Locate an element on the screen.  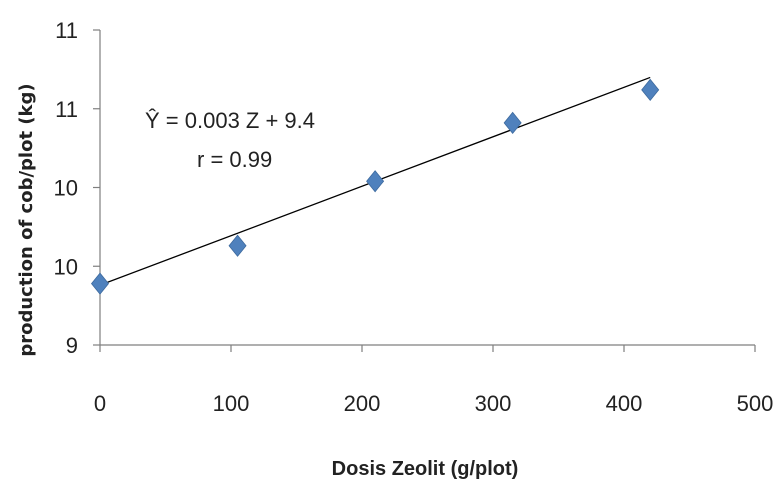
x-tick-label: 300 is located at coordinates (493, 403).